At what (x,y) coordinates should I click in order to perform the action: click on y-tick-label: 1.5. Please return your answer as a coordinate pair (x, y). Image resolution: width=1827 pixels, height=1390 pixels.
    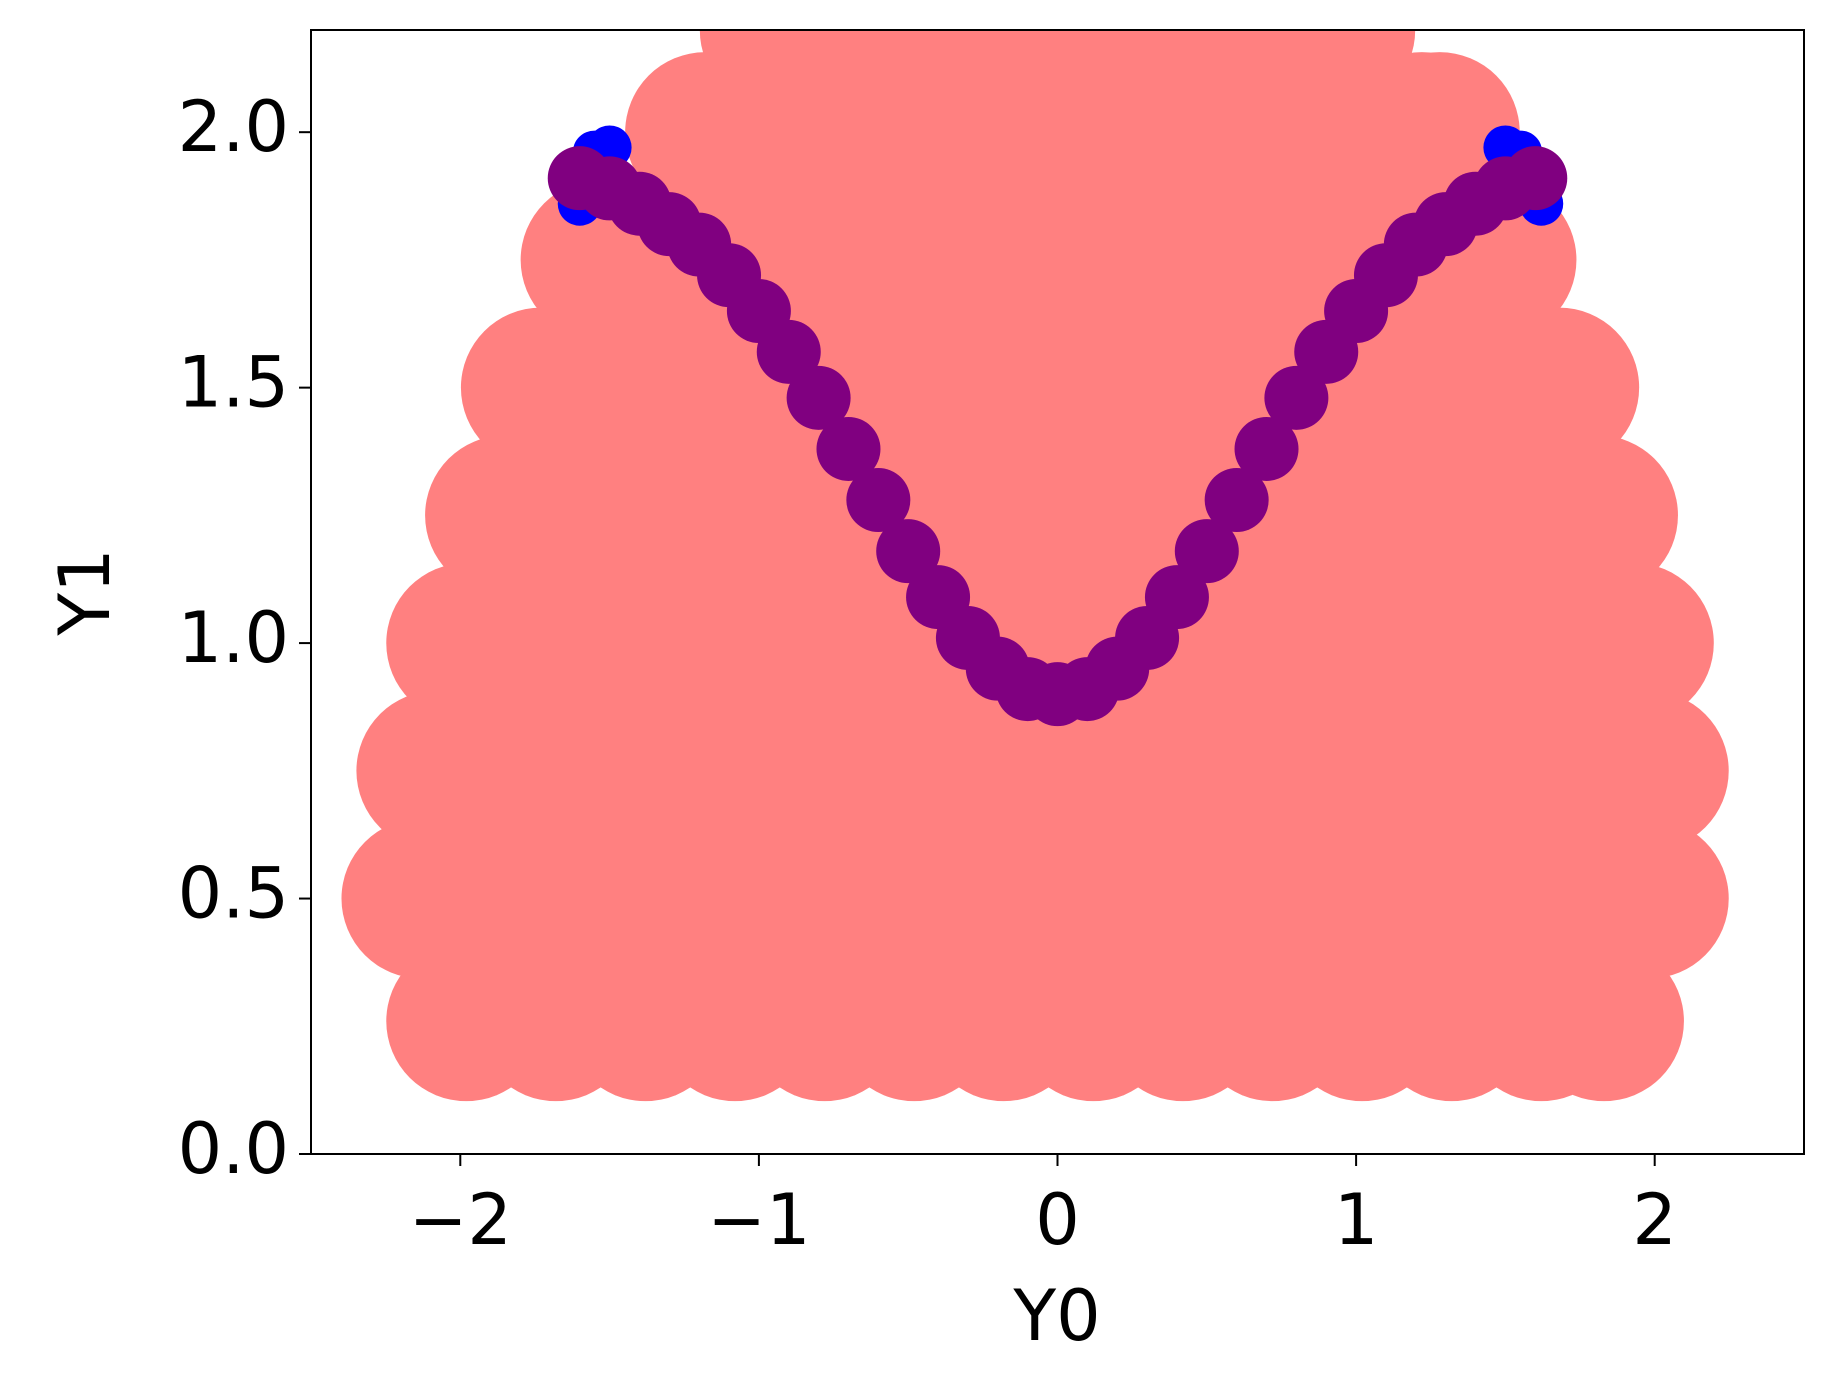
    Looking at the image, I should click on (233, 383).